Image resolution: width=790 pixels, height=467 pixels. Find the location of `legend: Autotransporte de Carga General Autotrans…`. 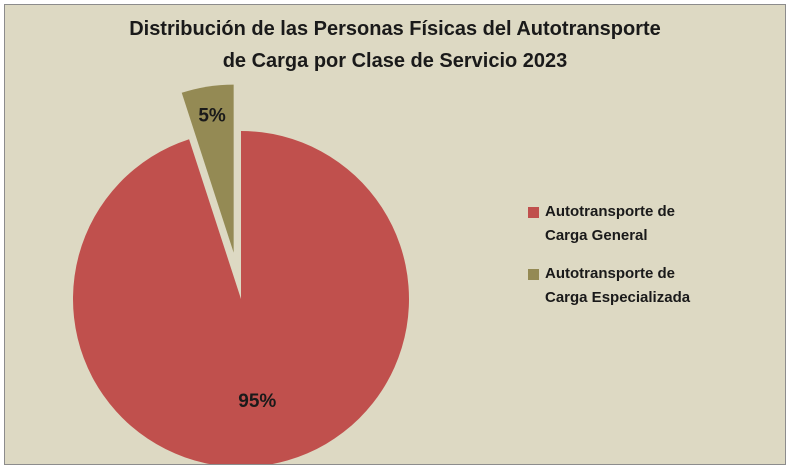

legend: Autotransporte de Carga General Autotrans… is located at coordinates (623, 262).